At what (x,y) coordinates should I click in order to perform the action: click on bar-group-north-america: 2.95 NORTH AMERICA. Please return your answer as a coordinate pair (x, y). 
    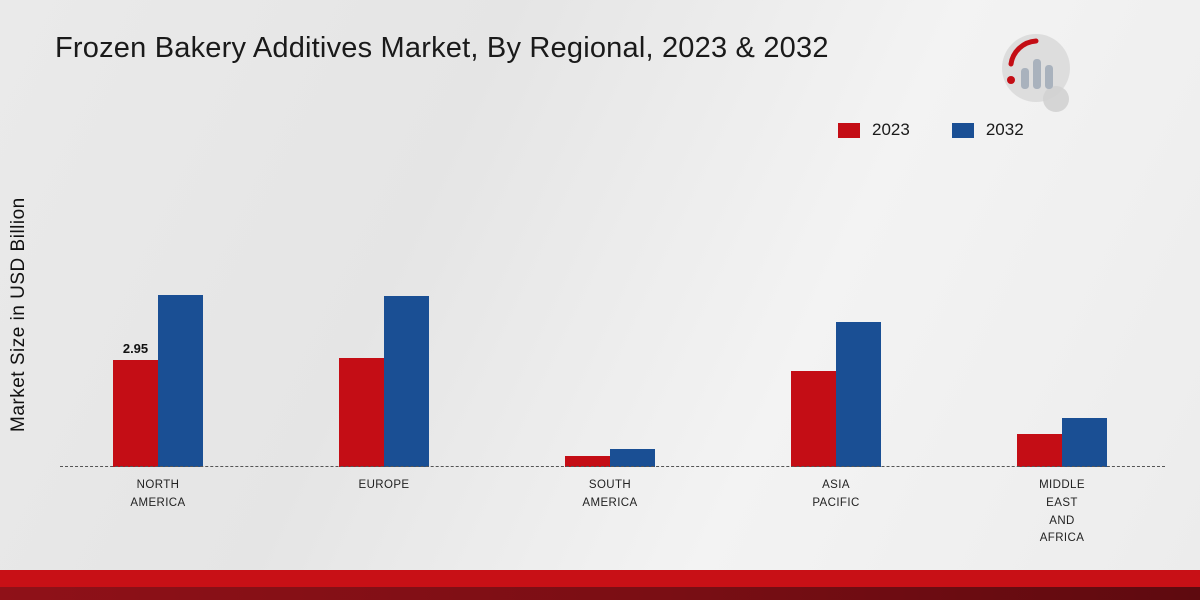
    Looking at the image, I should click on (158, 322).